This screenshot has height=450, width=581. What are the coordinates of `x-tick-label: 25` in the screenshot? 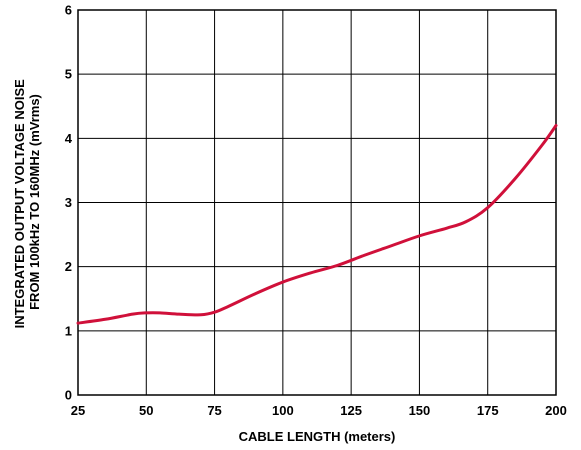 It's located at (78, 410).